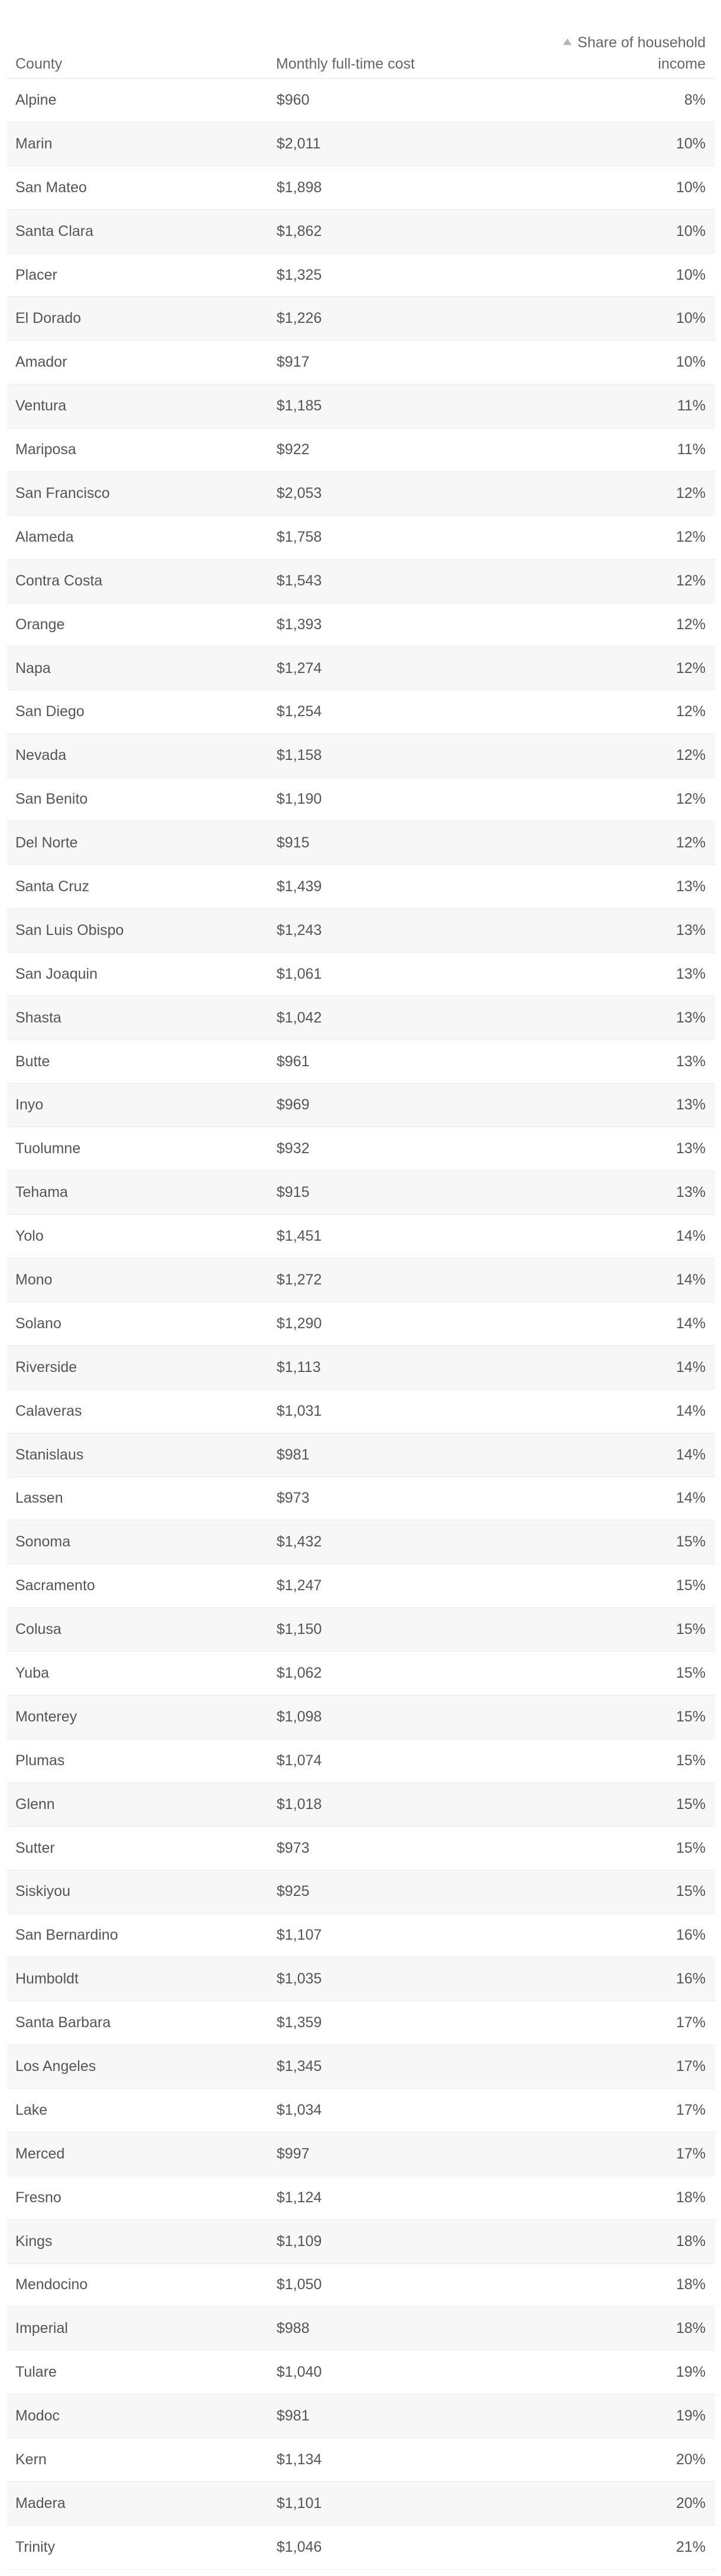  I want to click on monthly-cost-cell: $973, so click(388, 1848).